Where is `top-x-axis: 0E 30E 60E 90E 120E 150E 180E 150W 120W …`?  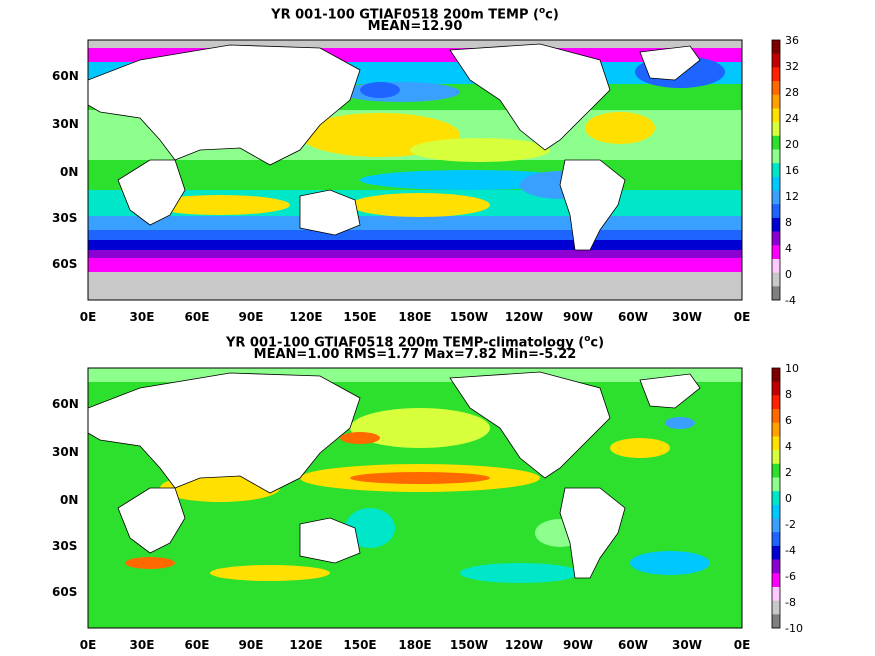
top-x-axis: 0E 30E 60E 90E 120E 150E 180E 150W 120W … is located at coordinates (415, 317).